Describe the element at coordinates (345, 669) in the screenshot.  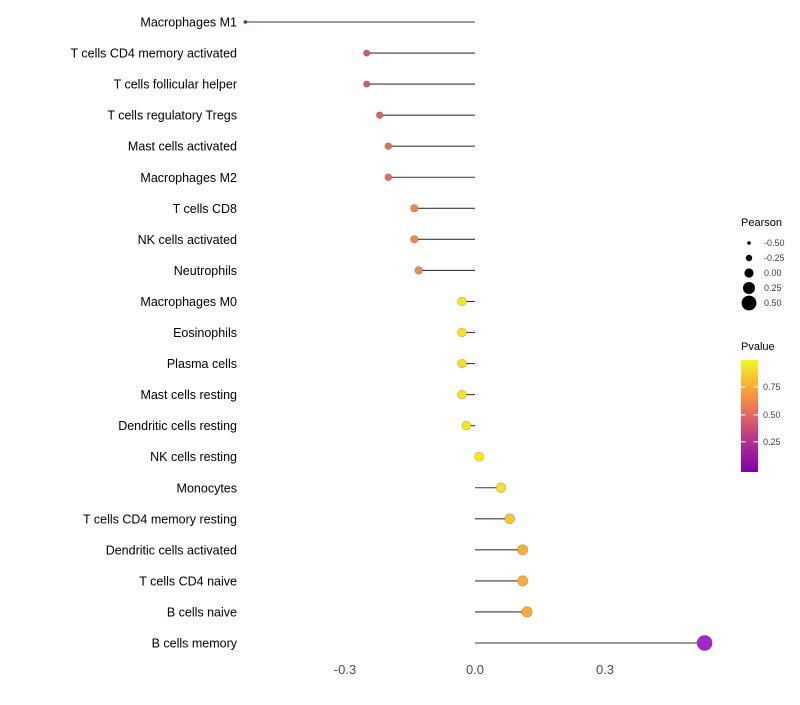
I see `x-axis-tick-label: -0.3` at that location.